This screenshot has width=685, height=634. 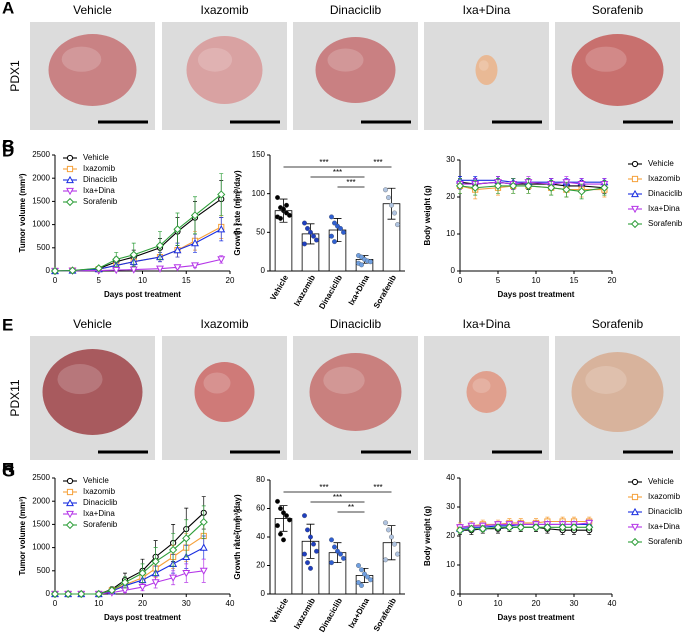 What do you see at coordinates (8, 8) in the screenshot?
I see `panel-letter: A` at bounding box center [8, 8].